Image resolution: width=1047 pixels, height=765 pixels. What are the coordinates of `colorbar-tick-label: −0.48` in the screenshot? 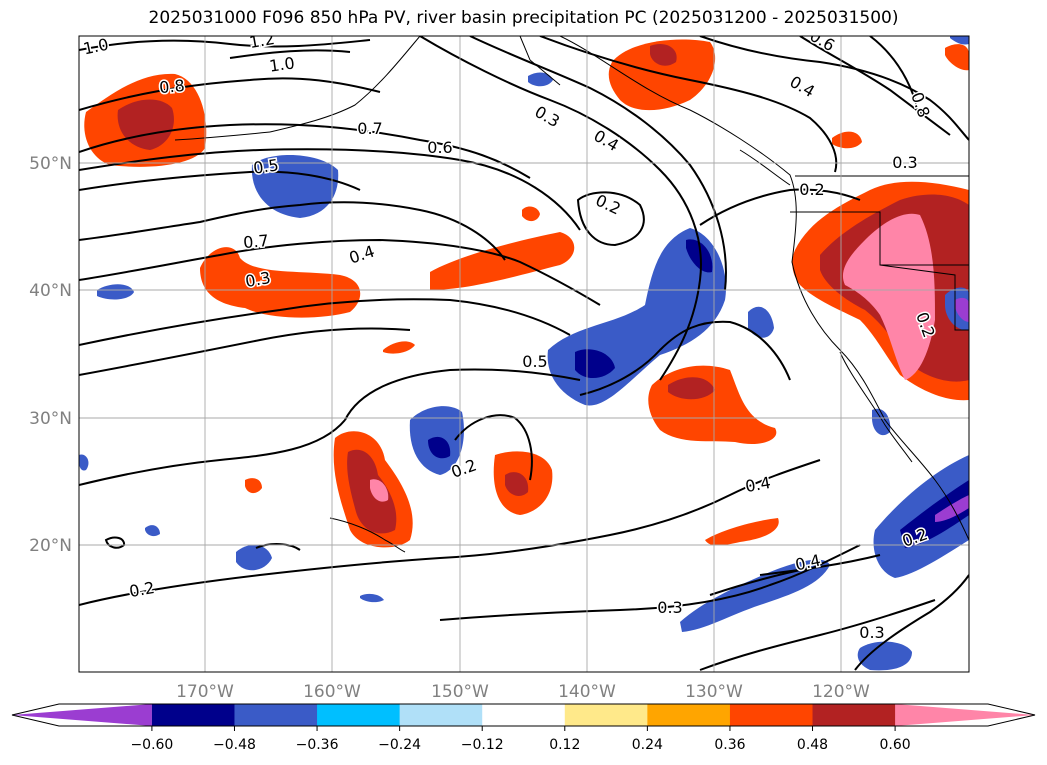 It's located at (234, 745).